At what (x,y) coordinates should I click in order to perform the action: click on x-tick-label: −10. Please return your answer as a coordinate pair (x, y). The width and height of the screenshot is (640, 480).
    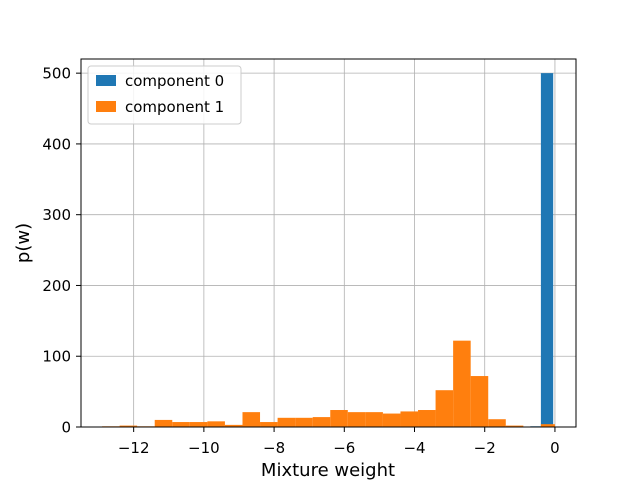
    Looking at the image, I should click on (204, 448).